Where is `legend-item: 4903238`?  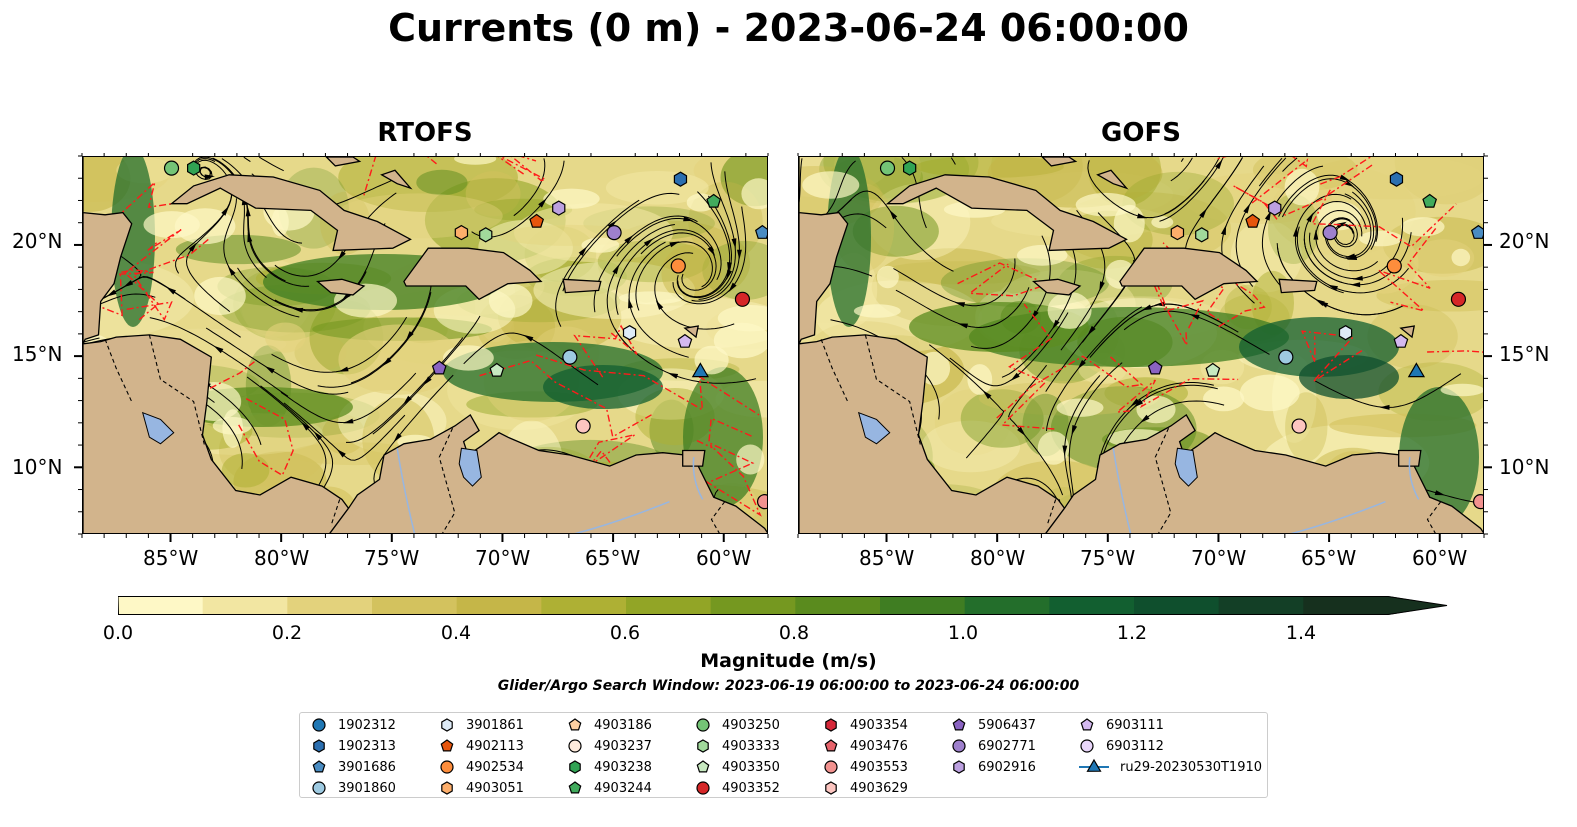 legend-item: 4903238 is located at coordinates (609, 767).